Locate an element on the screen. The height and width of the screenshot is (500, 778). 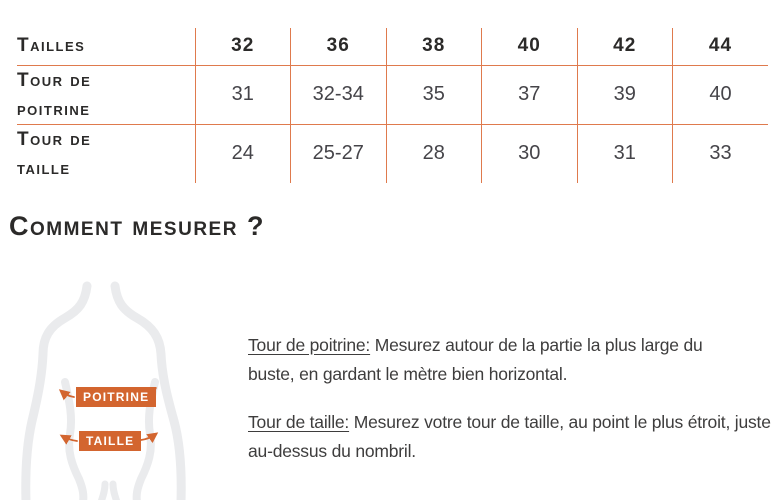
row-label-waist: Tour de taille is located at coordinates (54, 153).